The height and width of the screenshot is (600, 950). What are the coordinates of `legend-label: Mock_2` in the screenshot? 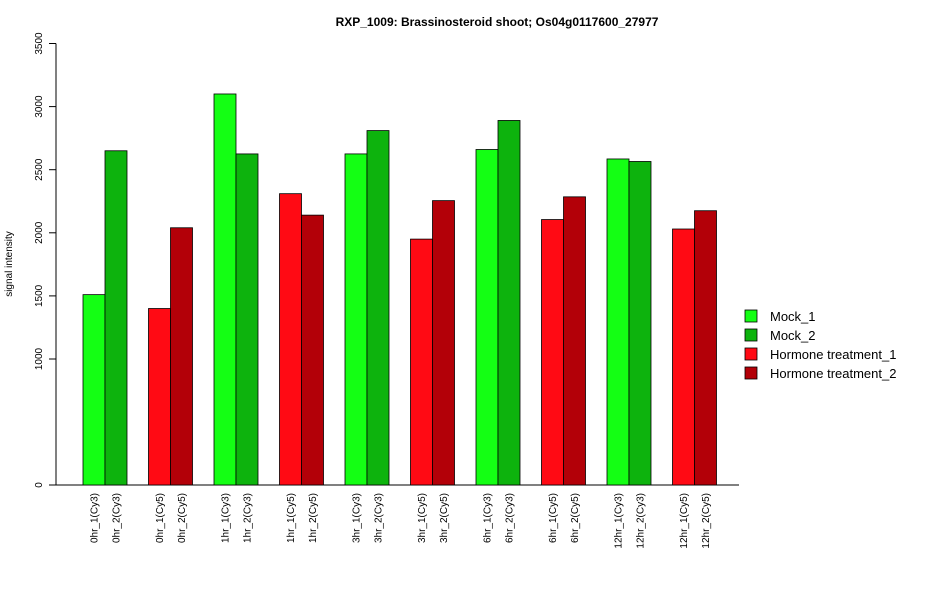 It's located at (793, 335).